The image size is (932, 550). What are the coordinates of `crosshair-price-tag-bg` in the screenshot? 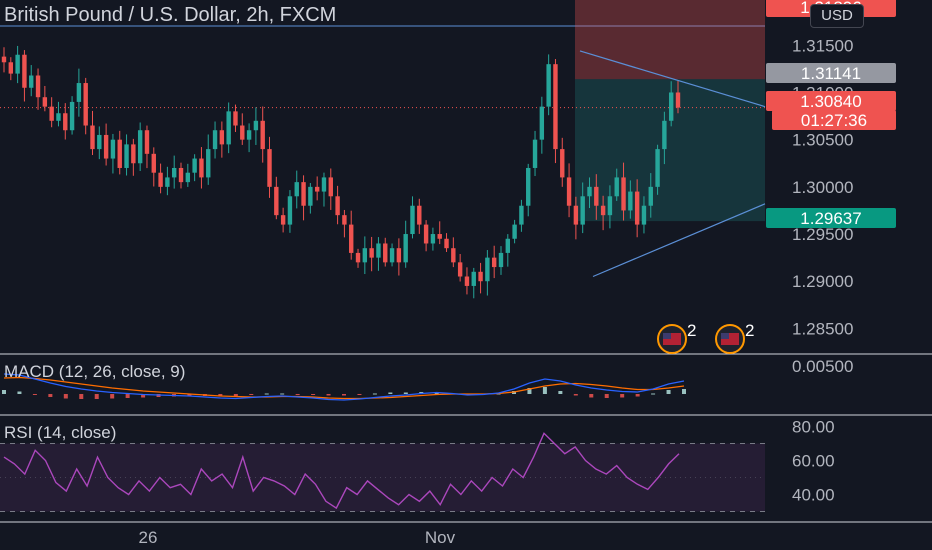 It's located at (831, 73).